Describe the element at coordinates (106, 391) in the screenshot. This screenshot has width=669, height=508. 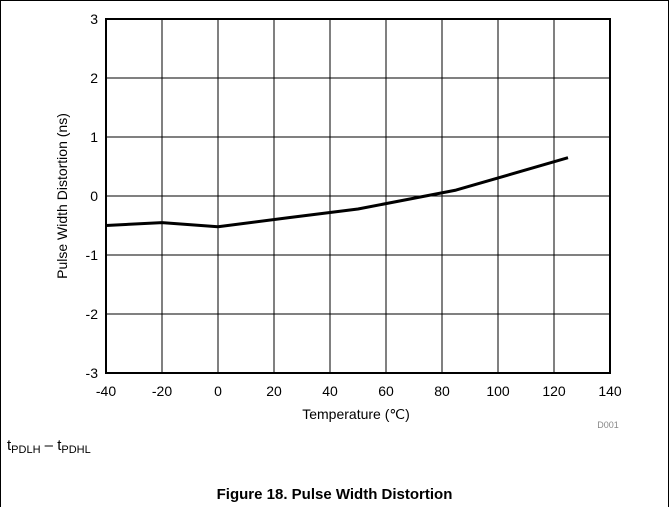
I see `x-tick-label: -40` at that location.